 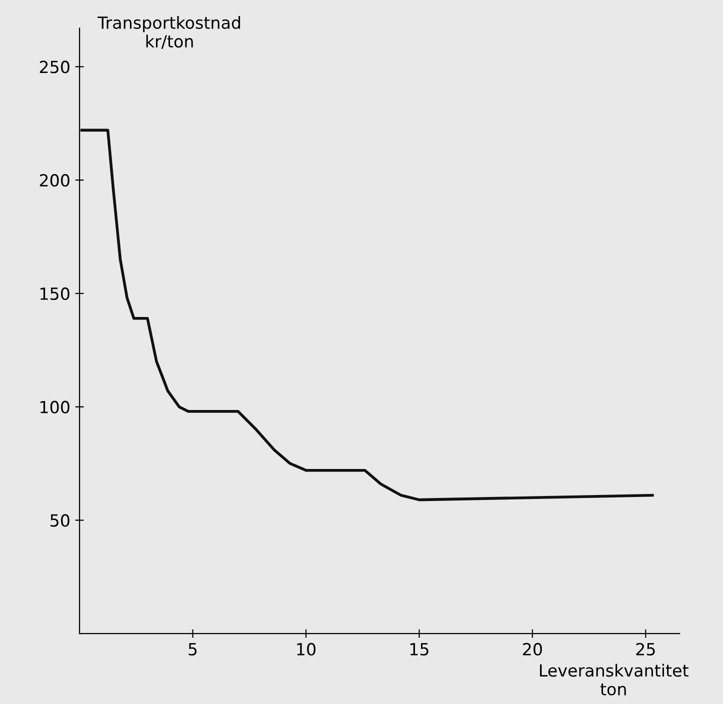 What do you see at coordinates (168, 32) in the screenshot?
I see `y-axis-title: Transportkostnad kr/ton` at bounding box center [168, 32].